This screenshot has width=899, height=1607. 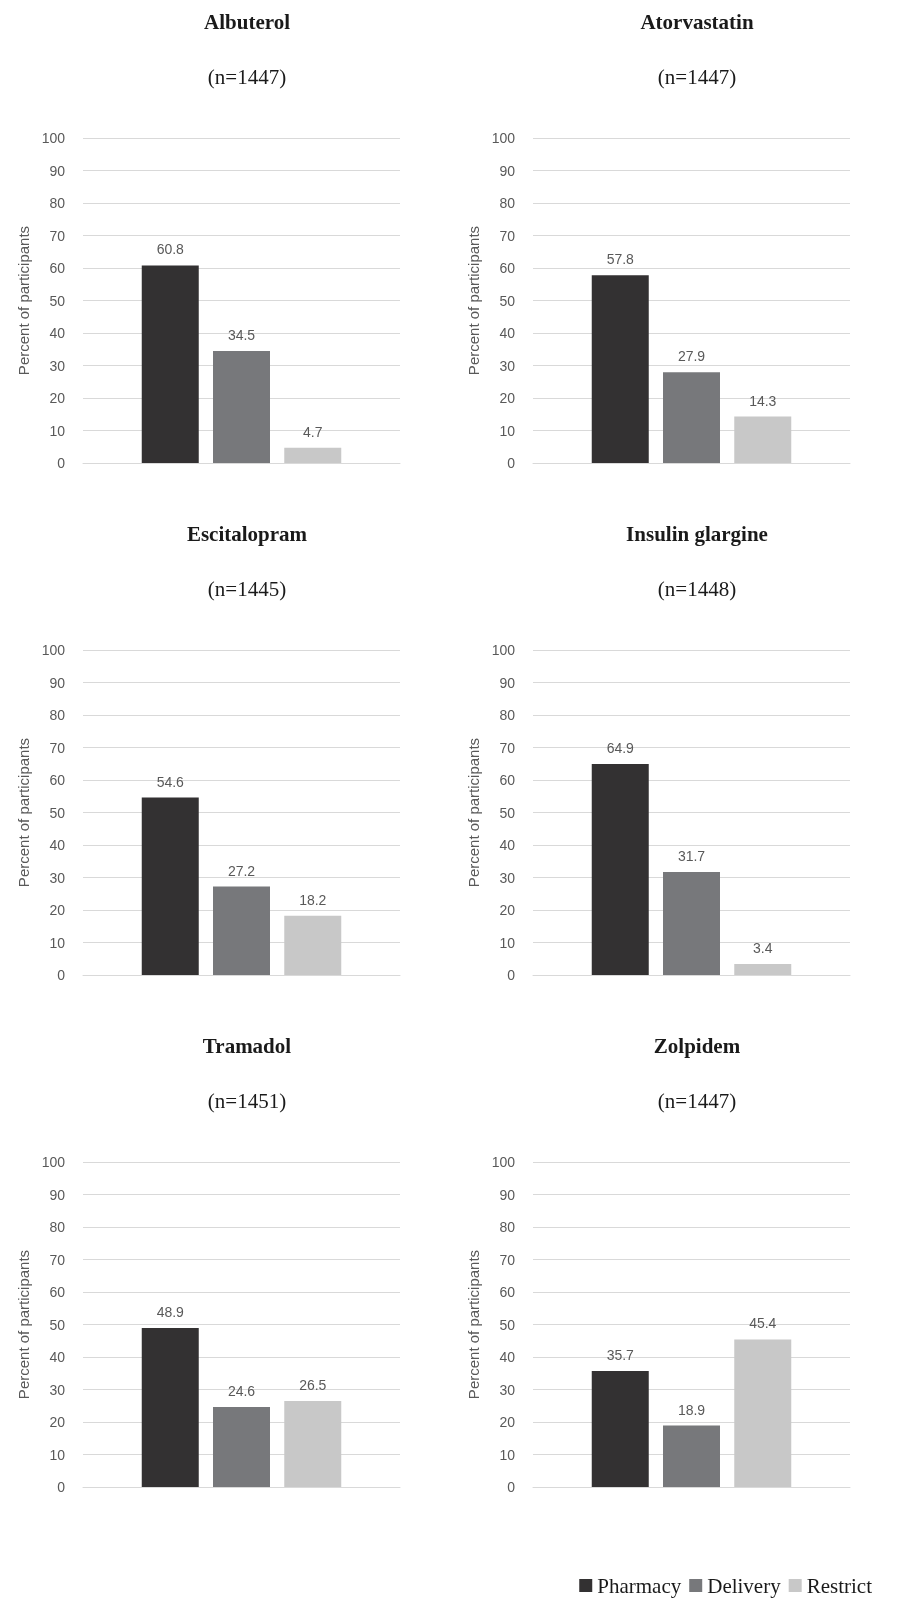 I want to click on data-label: 27.2, so click(x=241, y=870).